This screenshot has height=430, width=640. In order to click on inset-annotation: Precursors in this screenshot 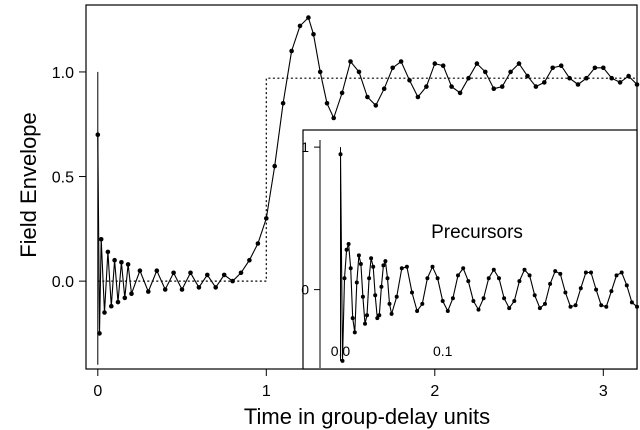, I will do `click(477, 232)`.